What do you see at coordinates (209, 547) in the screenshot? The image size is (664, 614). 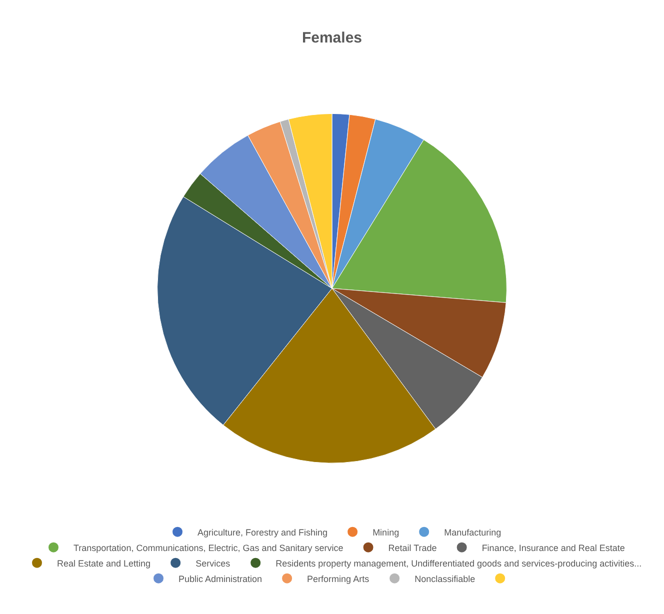 I see `legend-label: Transportation, Communications, Electric, Gas and Sanitary service` at bounding box center [209, 547].